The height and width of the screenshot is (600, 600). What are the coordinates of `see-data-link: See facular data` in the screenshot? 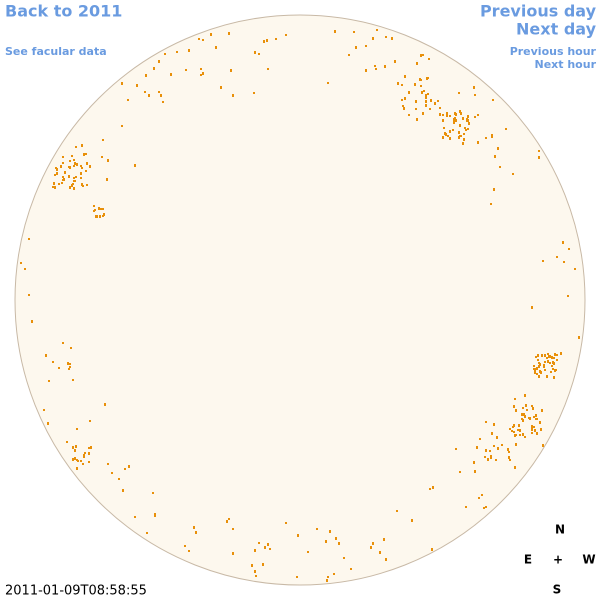 It's located at (56, 51).